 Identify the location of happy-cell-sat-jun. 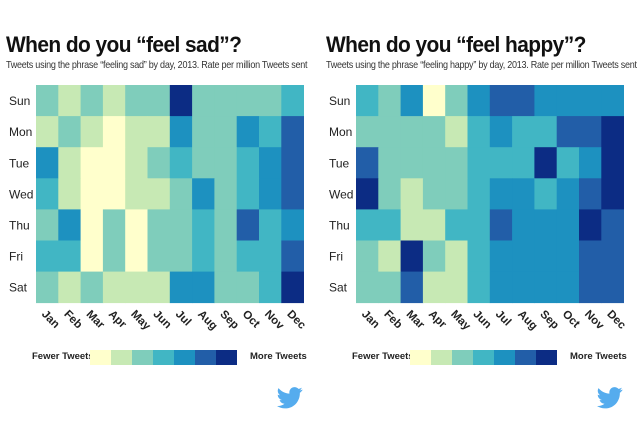
(479, 287).